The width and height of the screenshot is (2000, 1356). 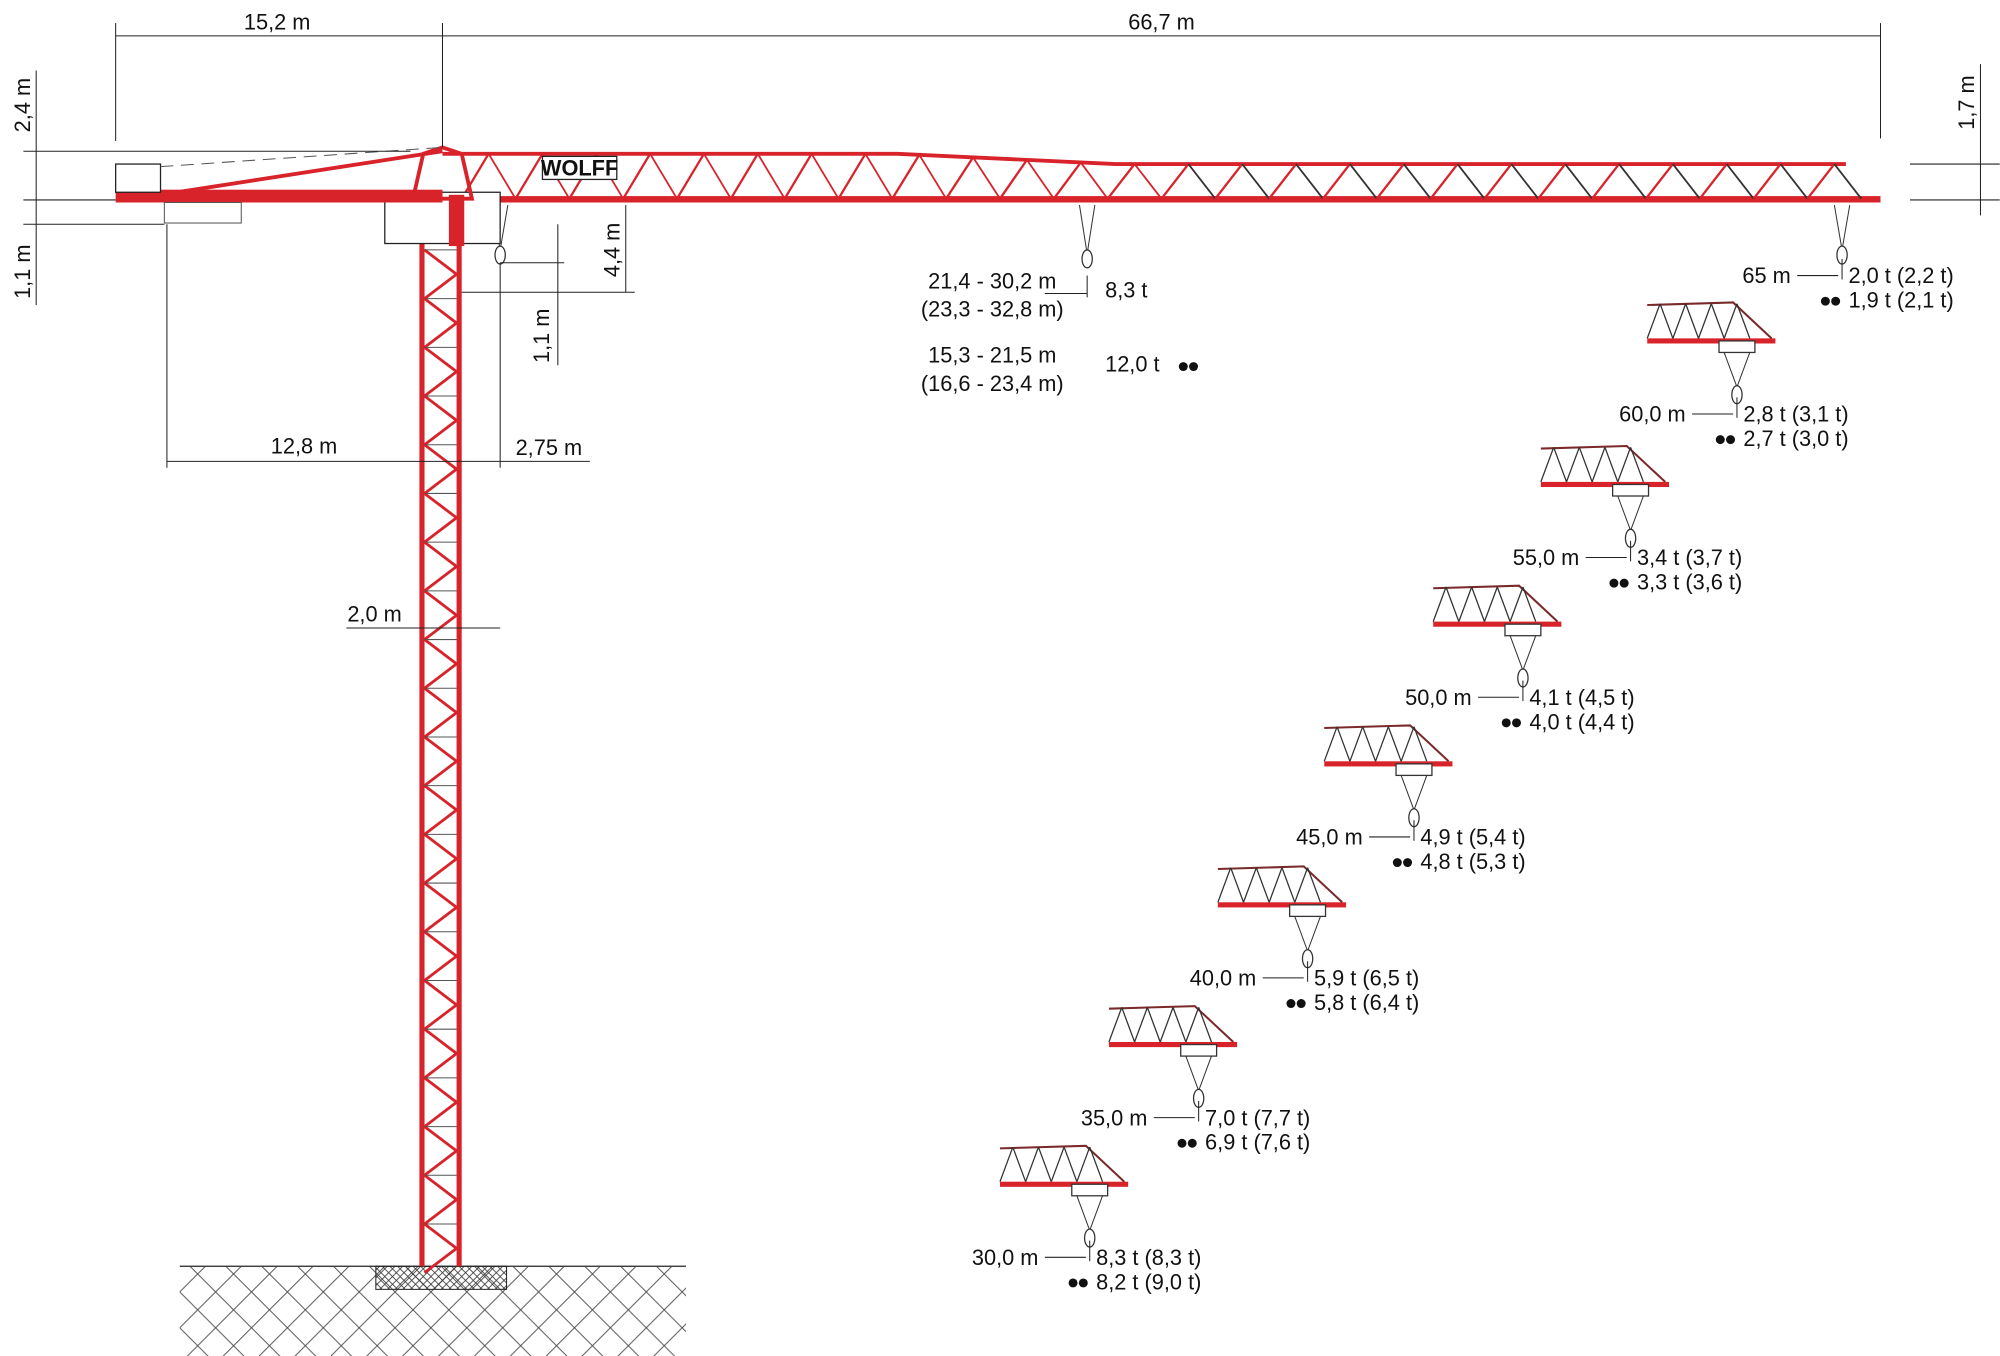 I want to click on range2-alt: (16,6 - 23,4 m), so click(x=992, y=383).